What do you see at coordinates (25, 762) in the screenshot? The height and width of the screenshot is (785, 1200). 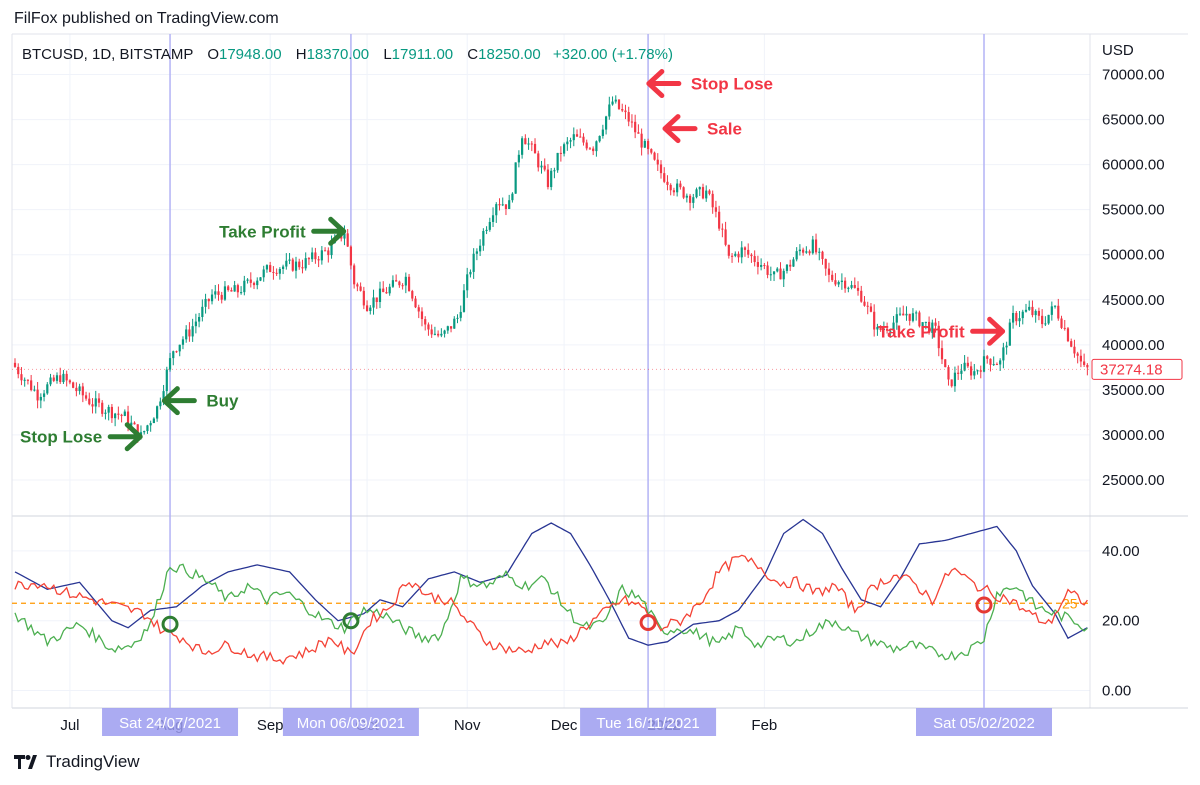 I see `tradingview-logo-icon` at bounding box center [25, 762].